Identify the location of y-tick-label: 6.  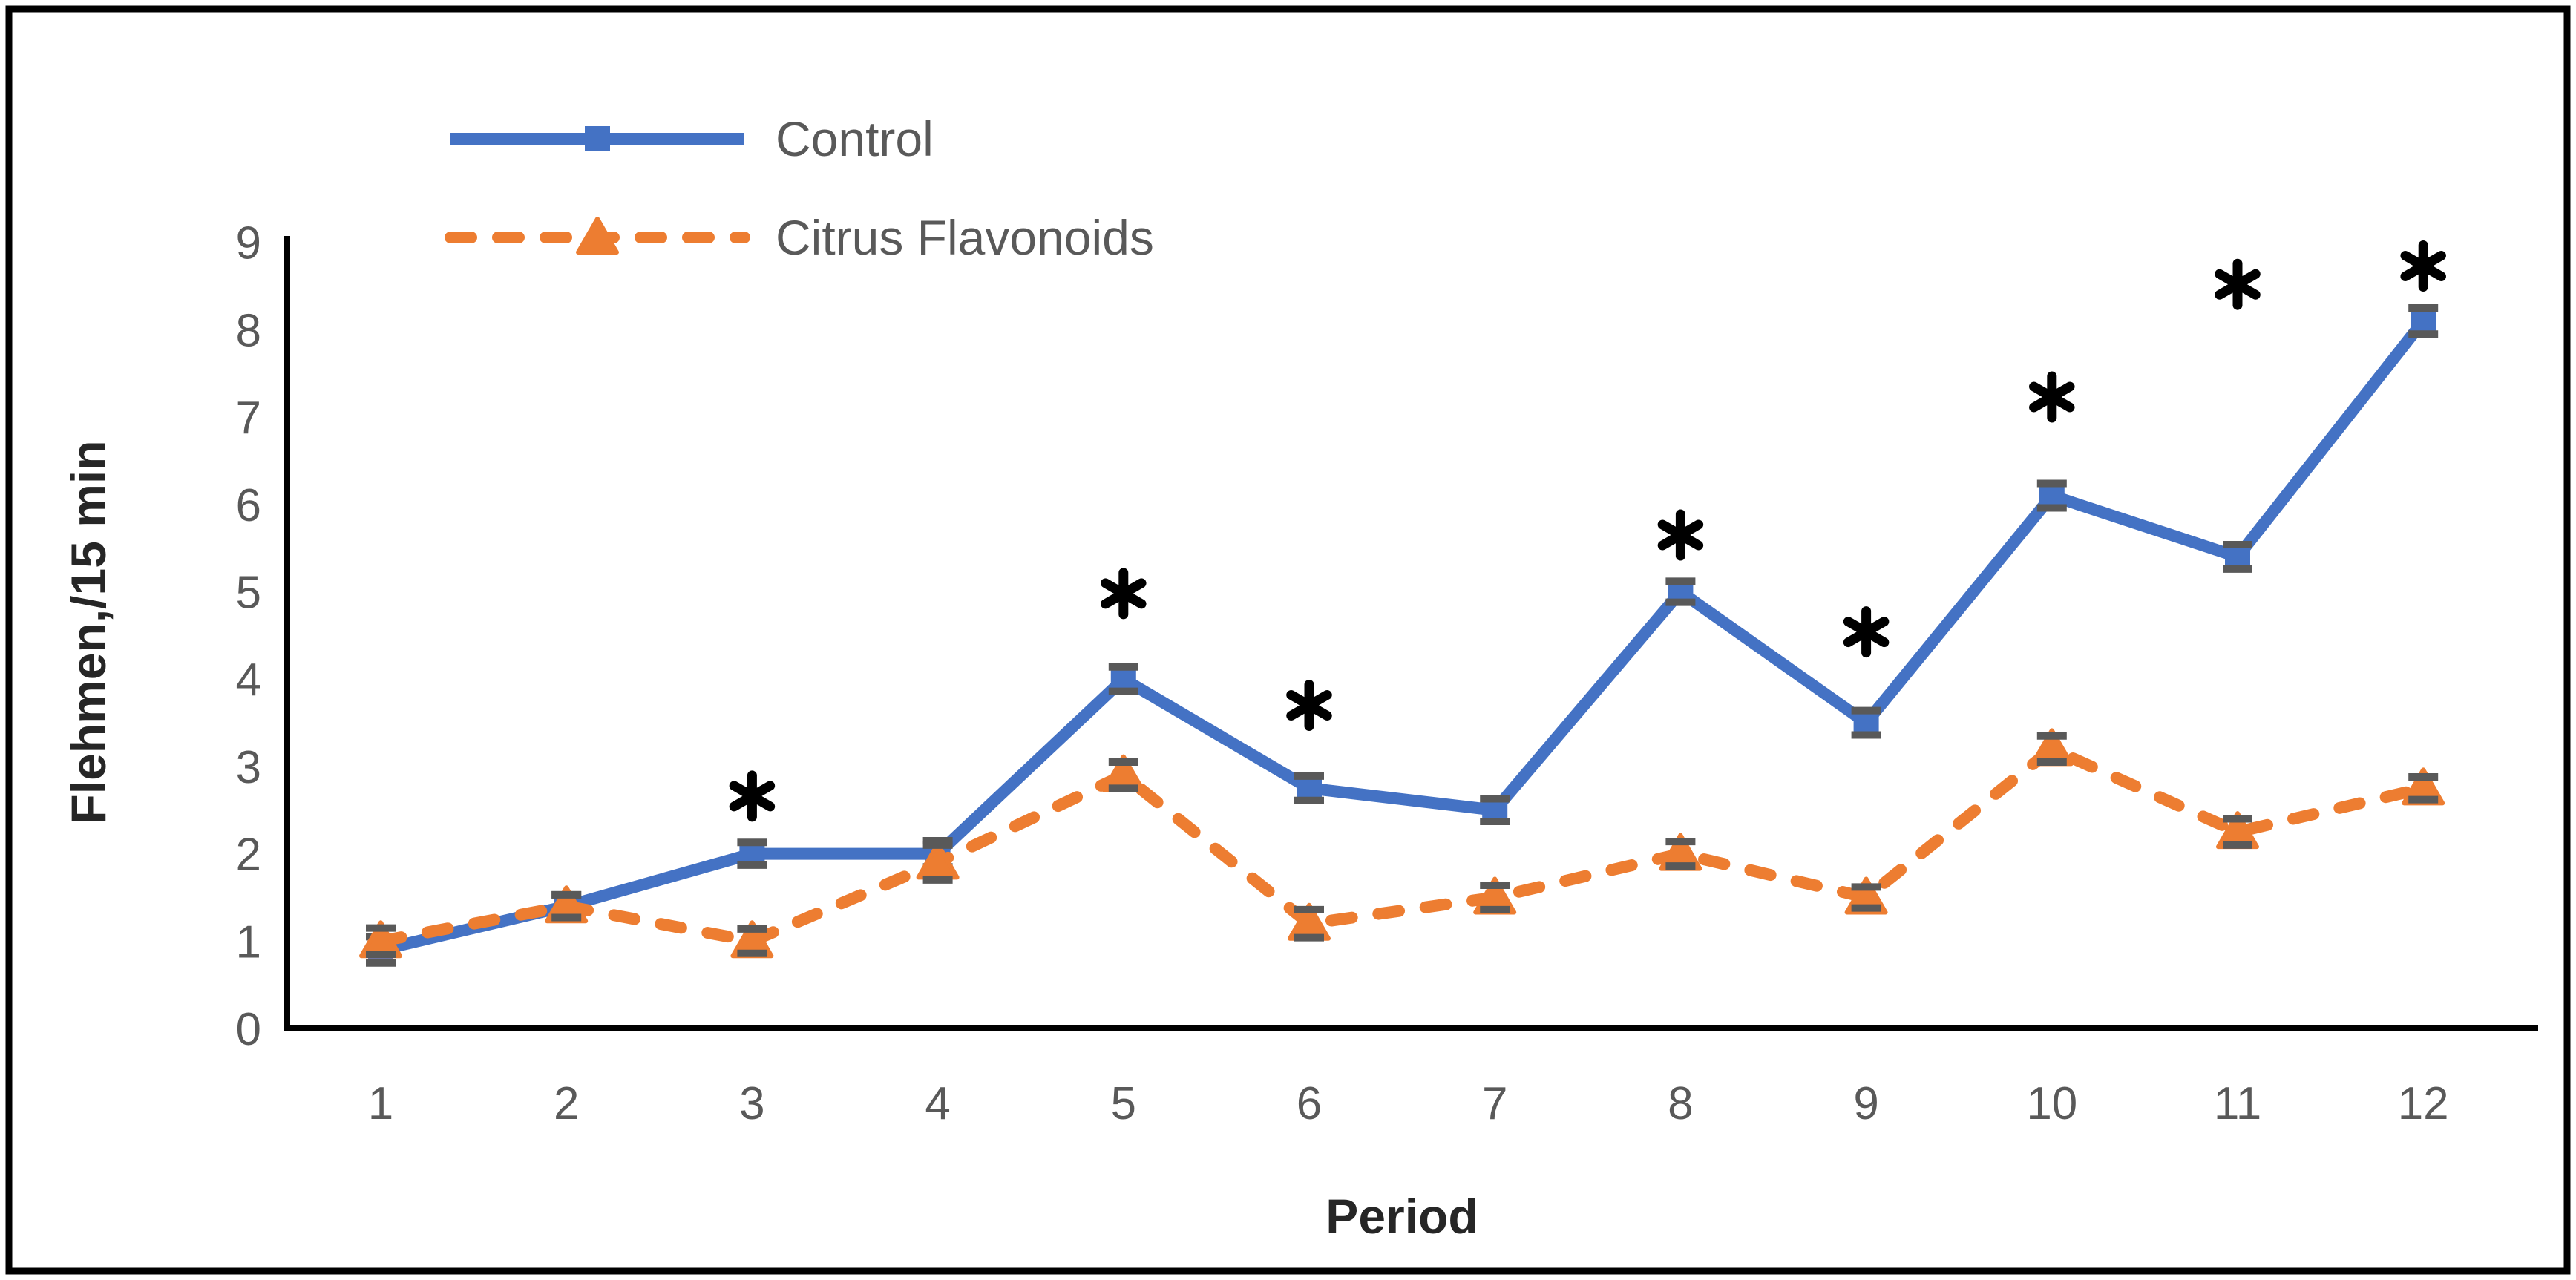
(248, 505).